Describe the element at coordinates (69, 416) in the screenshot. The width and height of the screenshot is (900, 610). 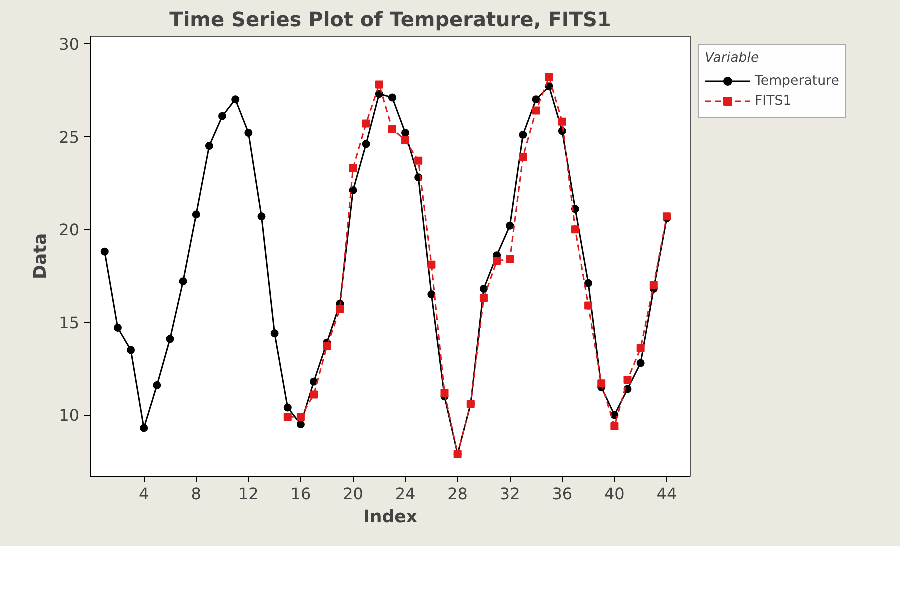
I see `y-tick-label: 10` at that location.